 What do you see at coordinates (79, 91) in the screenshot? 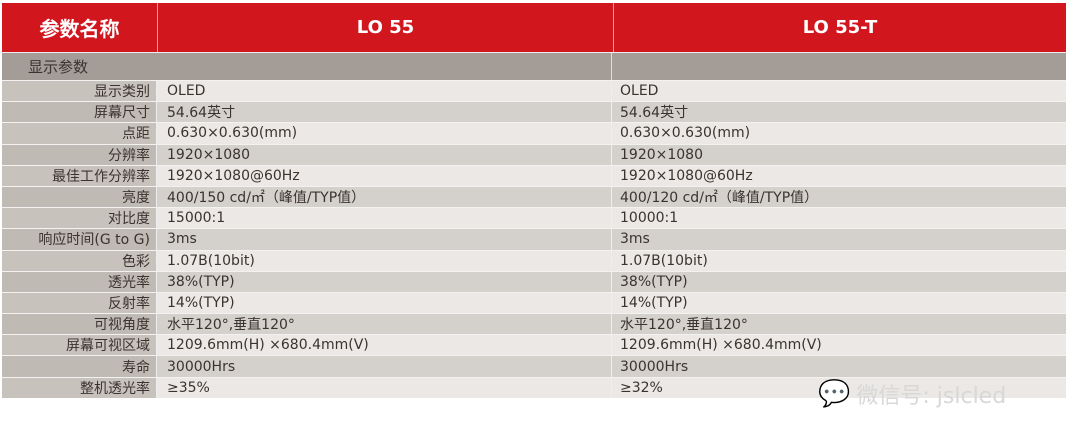
I see `row-label: 显示类别` at bounding box center [79, 91].